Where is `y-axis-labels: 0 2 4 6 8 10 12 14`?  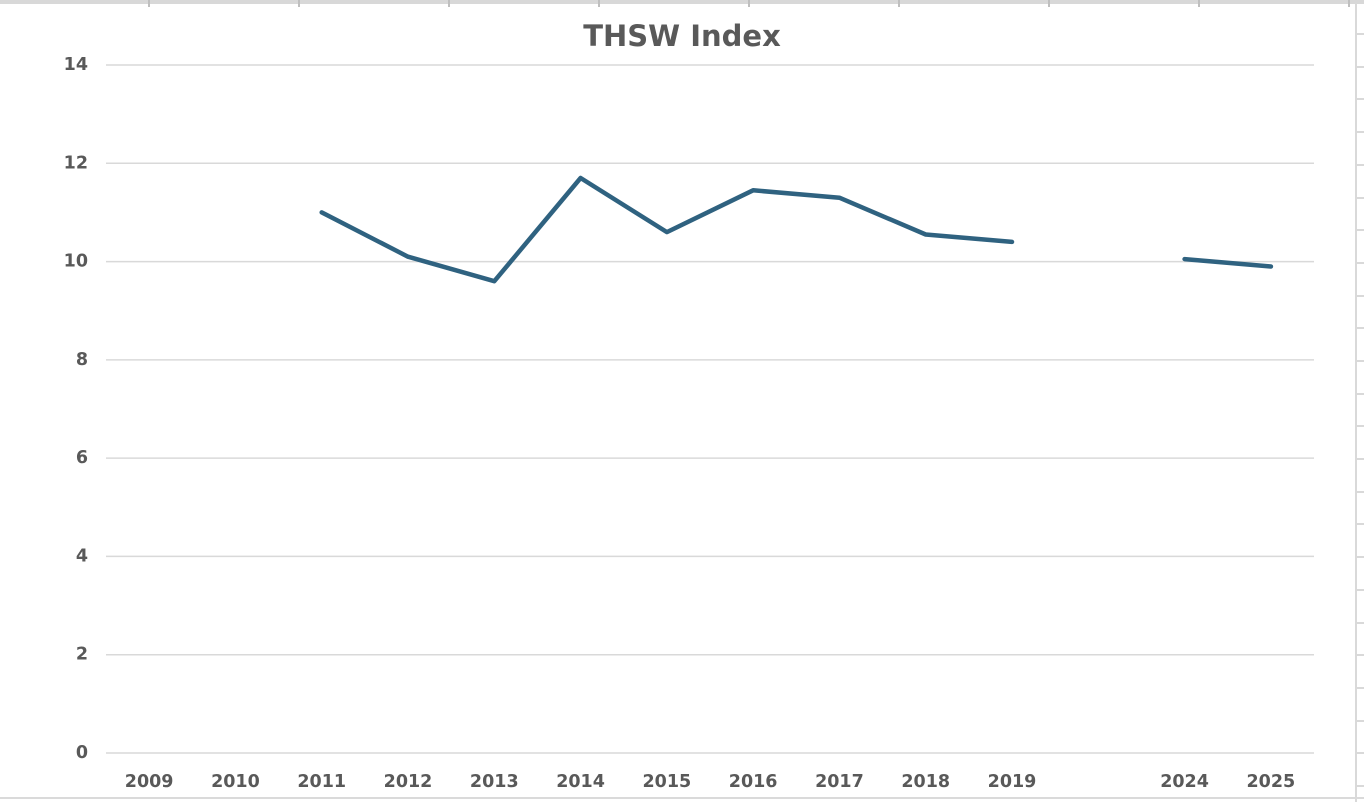
y-axis-labels: 0 2 4 6 8 10 12 14 is located at coordinates (76, 409).